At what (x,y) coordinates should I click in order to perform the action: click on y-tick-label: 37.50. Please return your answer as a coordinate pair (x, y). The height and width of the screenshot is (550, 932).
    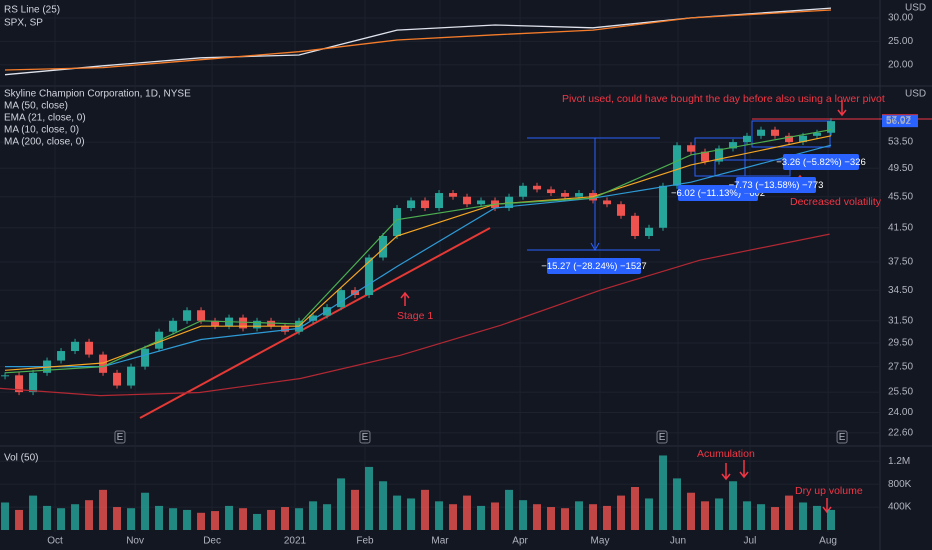
    Looking at the image, I should click on (900, 262).